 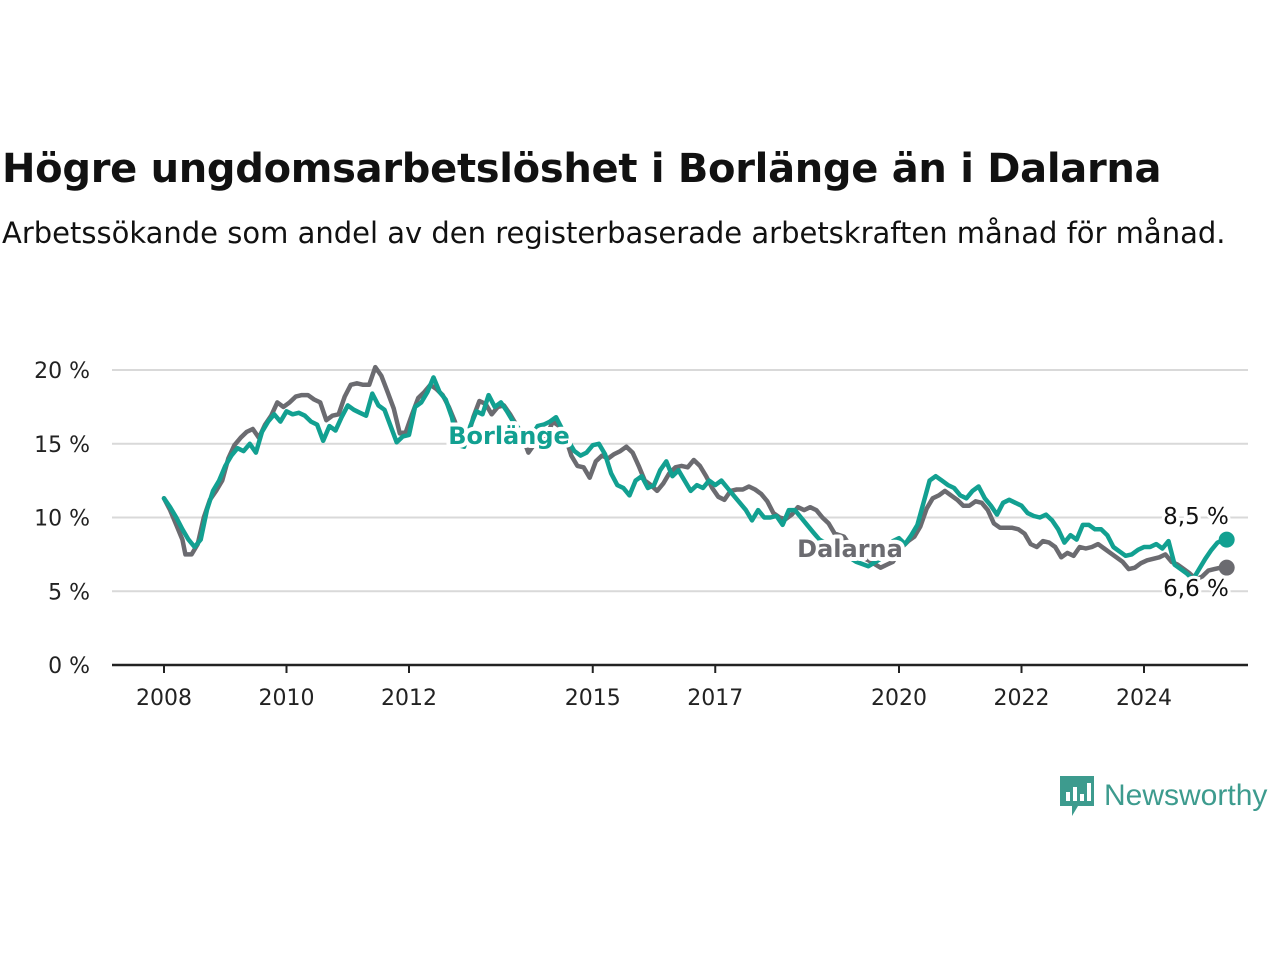 What do you see at coordinates (164, 698) in the screenshot?
I see `x-tick-label: 2008` at bounding box center [164, 698].